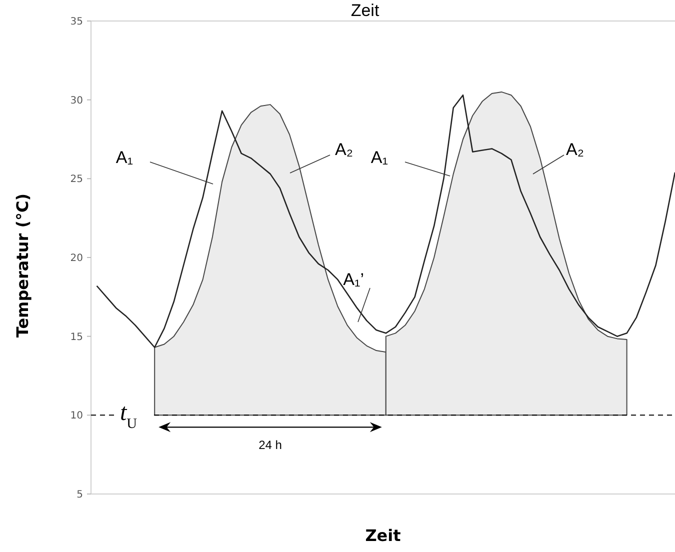 The image size is (675, 552). Describe the element at coordinates (129, 416) in the screenshot. I see `ref-line-label: t$_{U}$` at that location.